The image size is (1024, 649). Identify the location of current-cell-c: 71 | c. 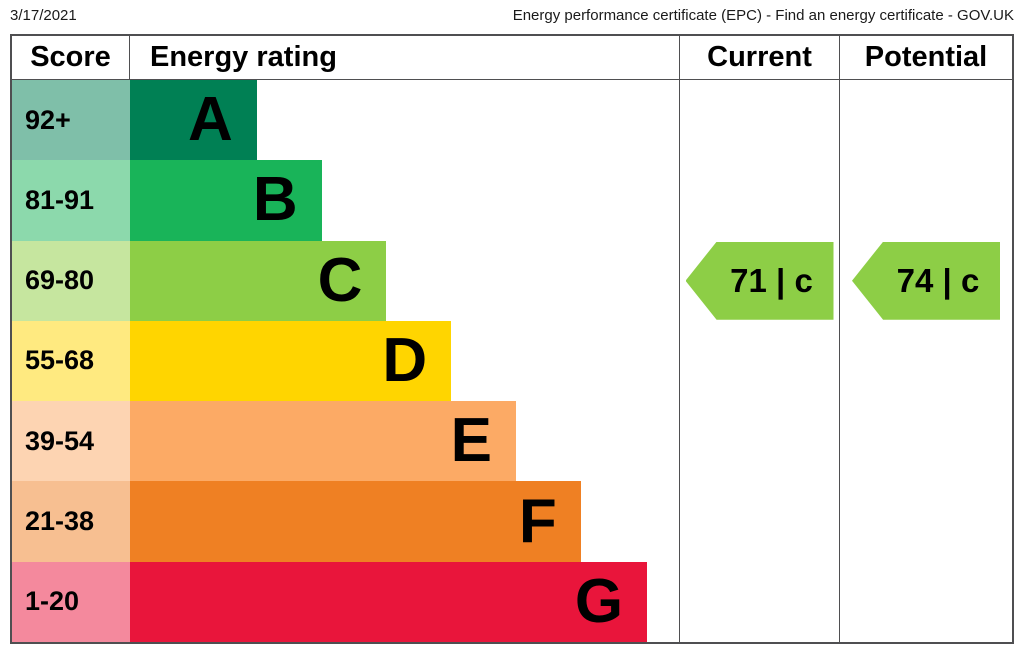
(760, 280).